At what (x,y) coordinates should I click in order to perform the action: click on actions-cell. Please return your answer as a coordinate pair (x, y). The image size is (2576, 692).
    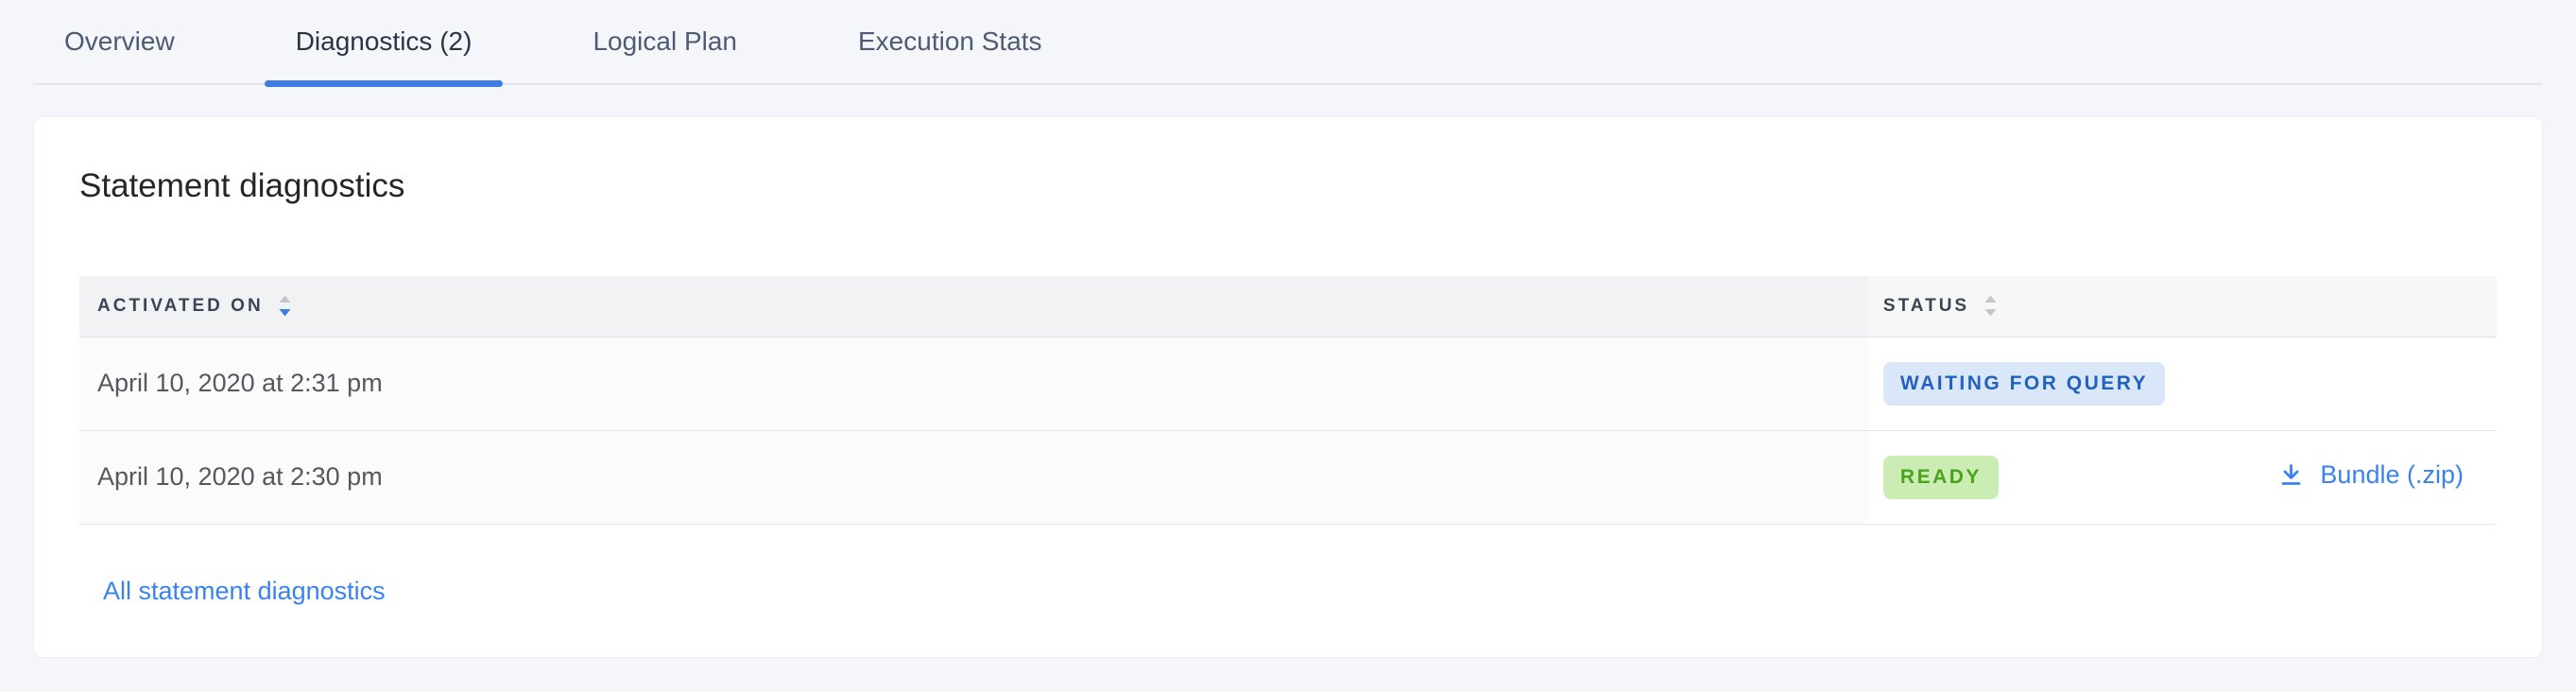
    Looking at the image, I should click on (2361, 384).